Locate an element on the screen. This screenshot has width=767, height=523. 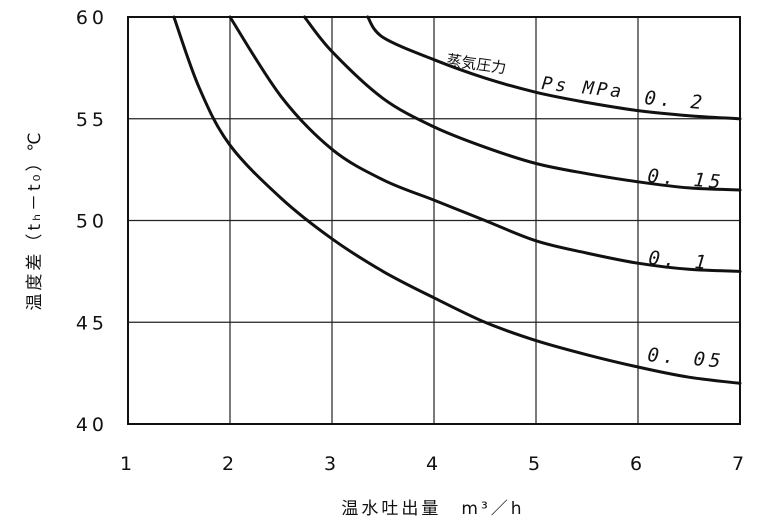
x-tick-label: 1 is located at coordinates (128, 464).